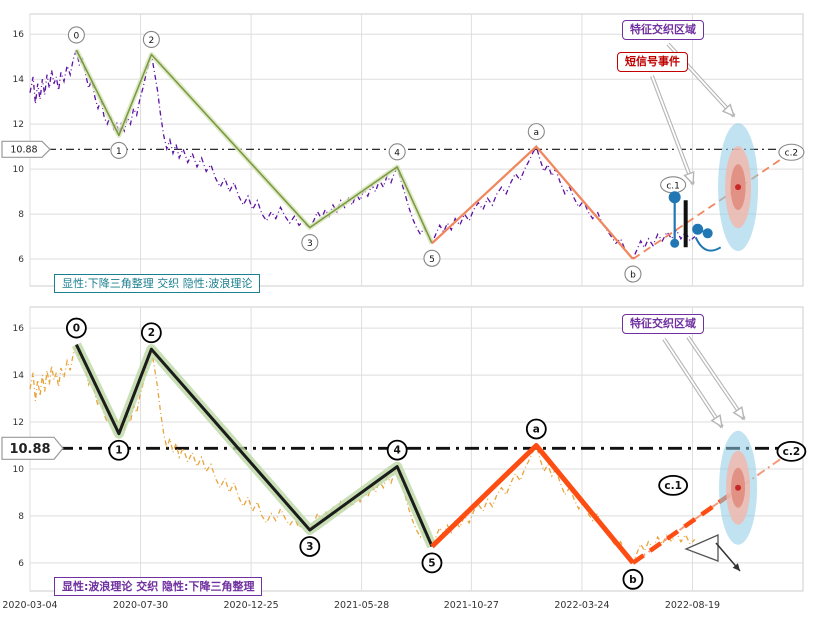 This screenshot has height=617, width=813. What do you see at coordinates (708, 244) in the screenshot?
I see `signal-marker-hook` at bounding box center [708, 244].